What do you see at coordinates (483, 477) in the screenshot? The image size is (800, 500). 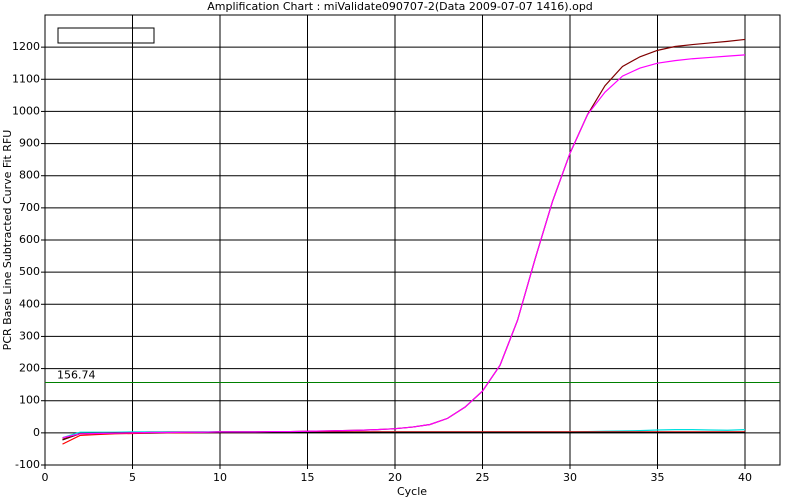 I see `x-tick-label: 25` at bounding box center [483, 477].